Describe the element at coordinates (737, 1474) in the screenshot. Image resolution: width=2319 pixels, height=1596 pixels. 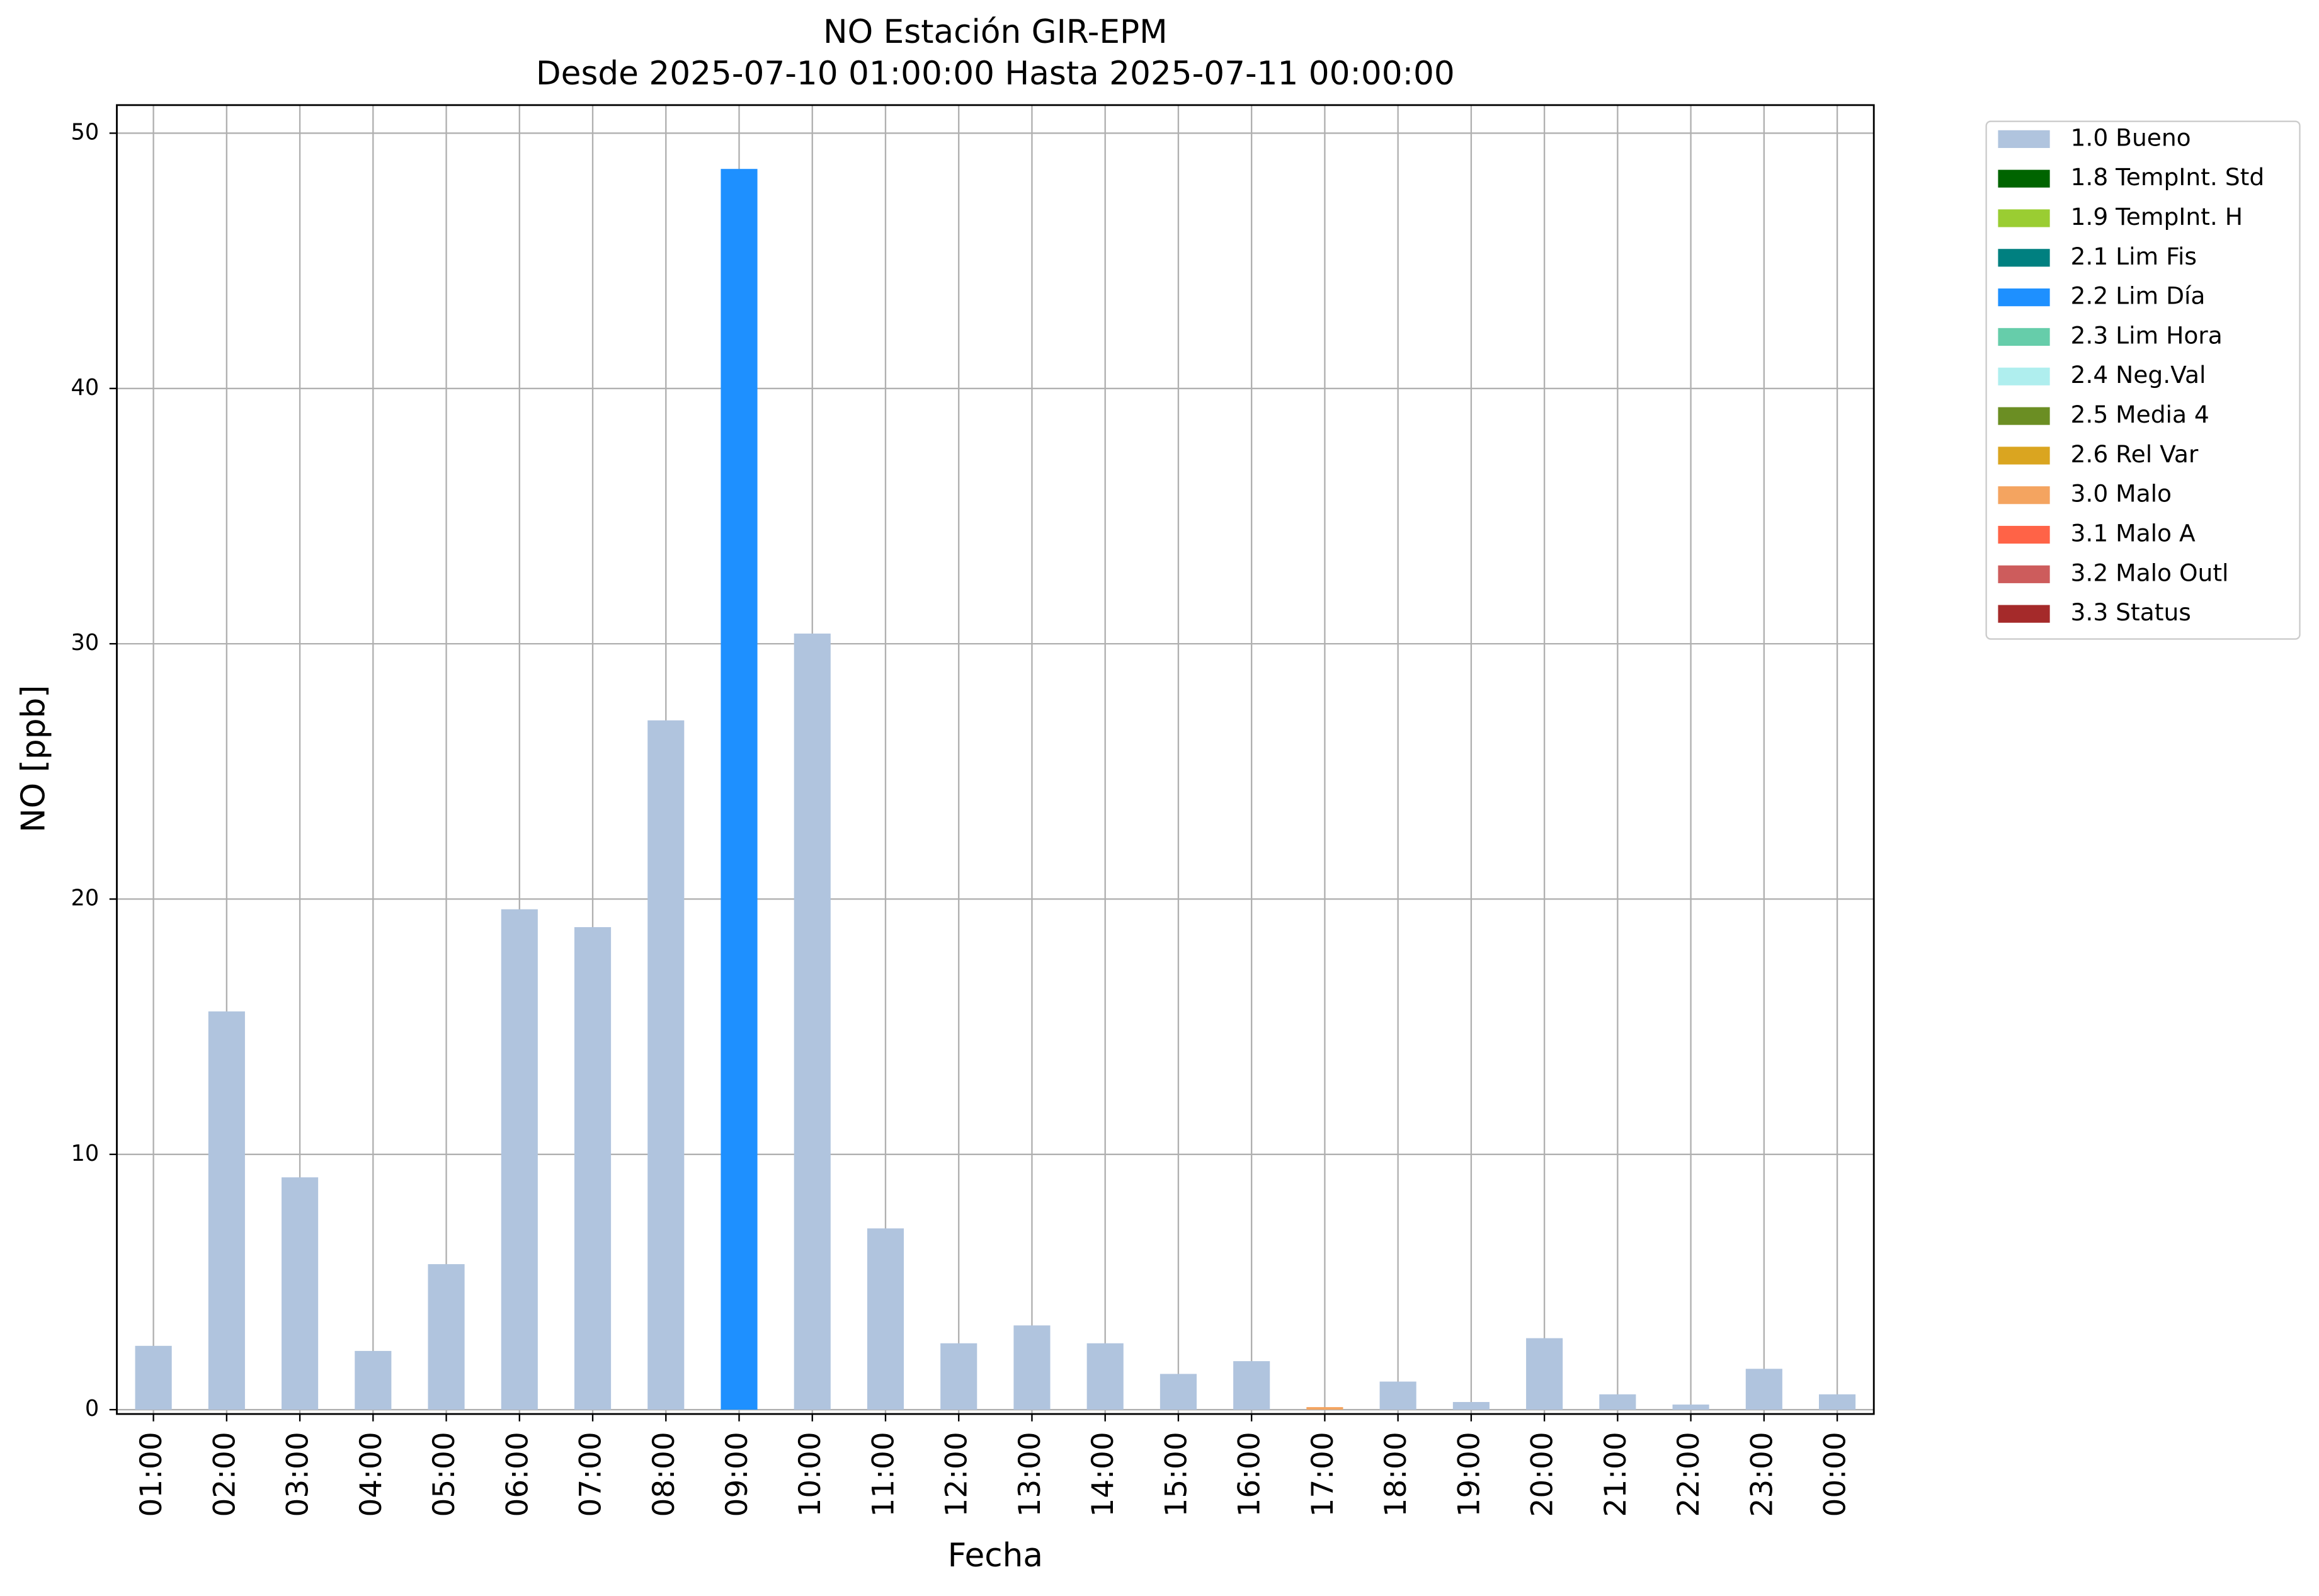
I see `x-tick-label: 09:00` at that location.